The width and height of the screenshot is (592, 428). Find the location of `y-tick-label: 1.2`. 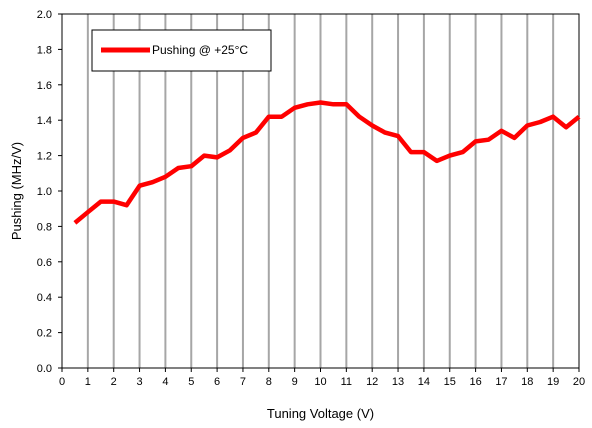

y-tick-label: 1.2 is located at coordinates (44, 157).